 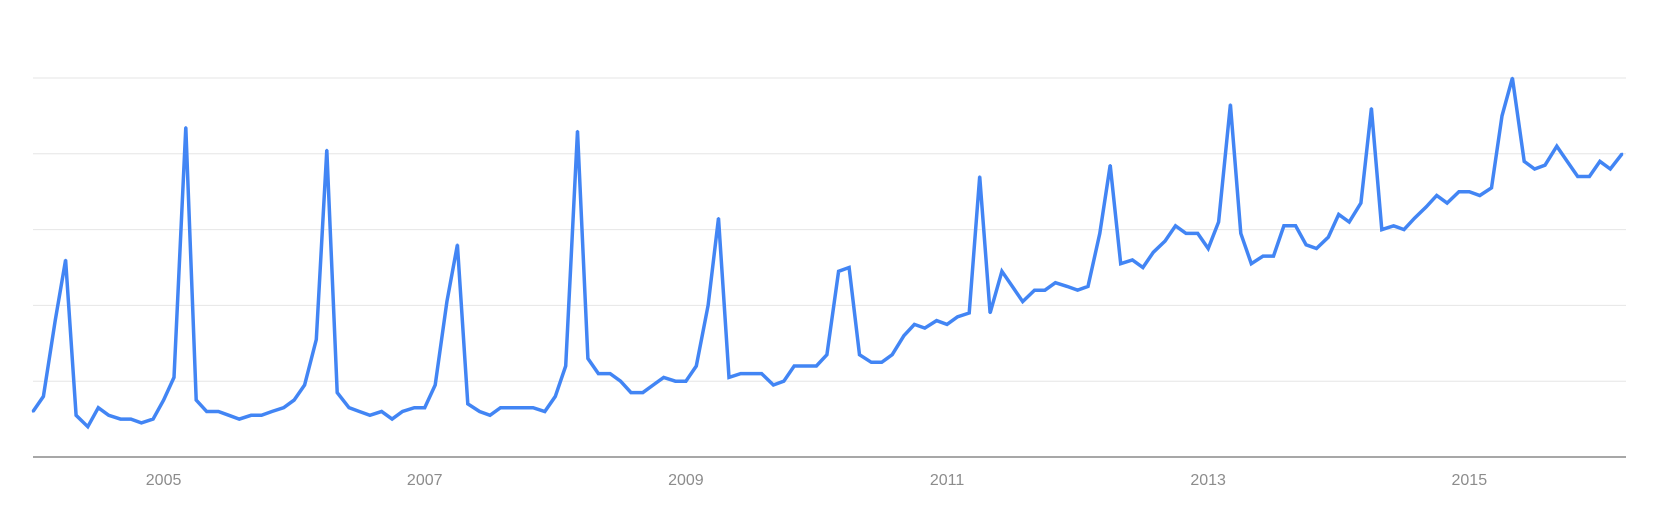 I want to click on x-tick-label-2013: 2013, so click(x=1208, y=480).